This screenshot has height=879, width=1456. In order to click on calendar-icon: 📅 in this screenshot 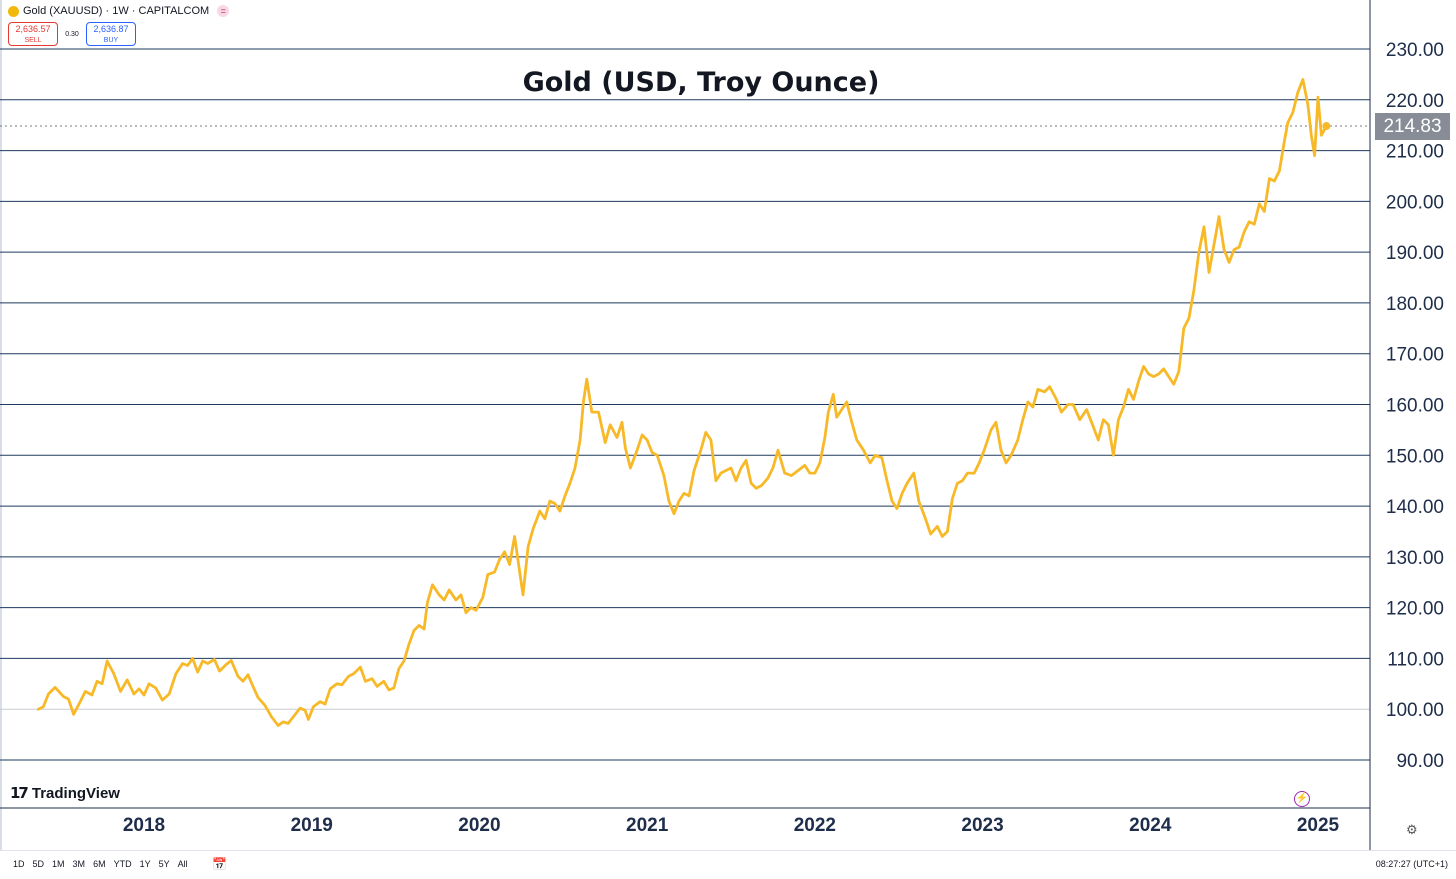, I will do `click(219, 864)`.